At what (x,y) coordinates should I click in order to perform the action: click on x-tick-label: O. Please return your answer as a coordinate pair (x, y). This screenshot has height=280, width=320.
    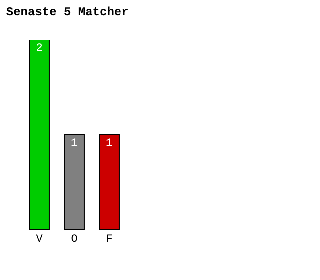
    Looking at the image, I should click on (74, 240).